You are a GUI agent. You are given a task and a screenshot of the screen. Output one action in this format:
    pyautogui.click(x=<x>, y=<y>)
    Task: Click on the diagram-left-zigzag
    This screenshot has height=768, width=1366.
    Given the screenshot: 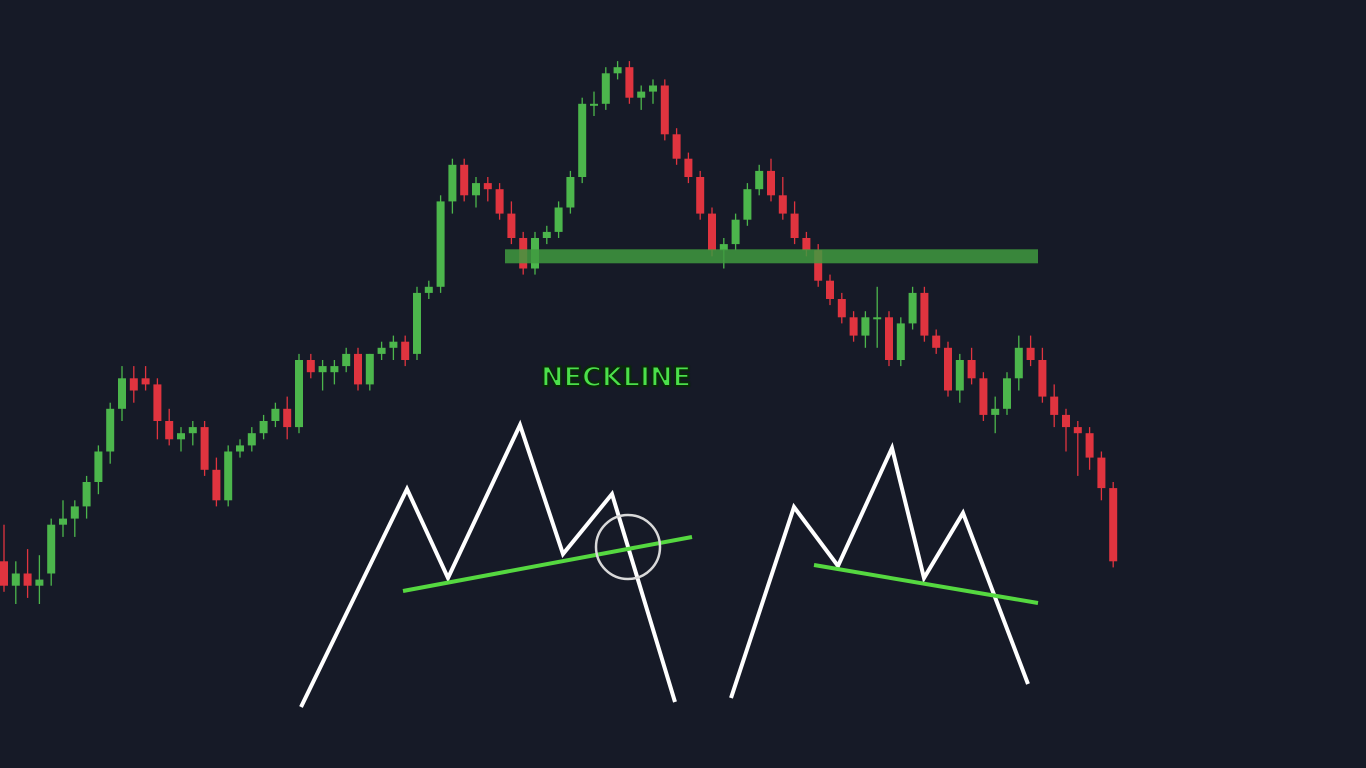 What is the action you would take?
    pyautogui.click(x=488, y=563)
    